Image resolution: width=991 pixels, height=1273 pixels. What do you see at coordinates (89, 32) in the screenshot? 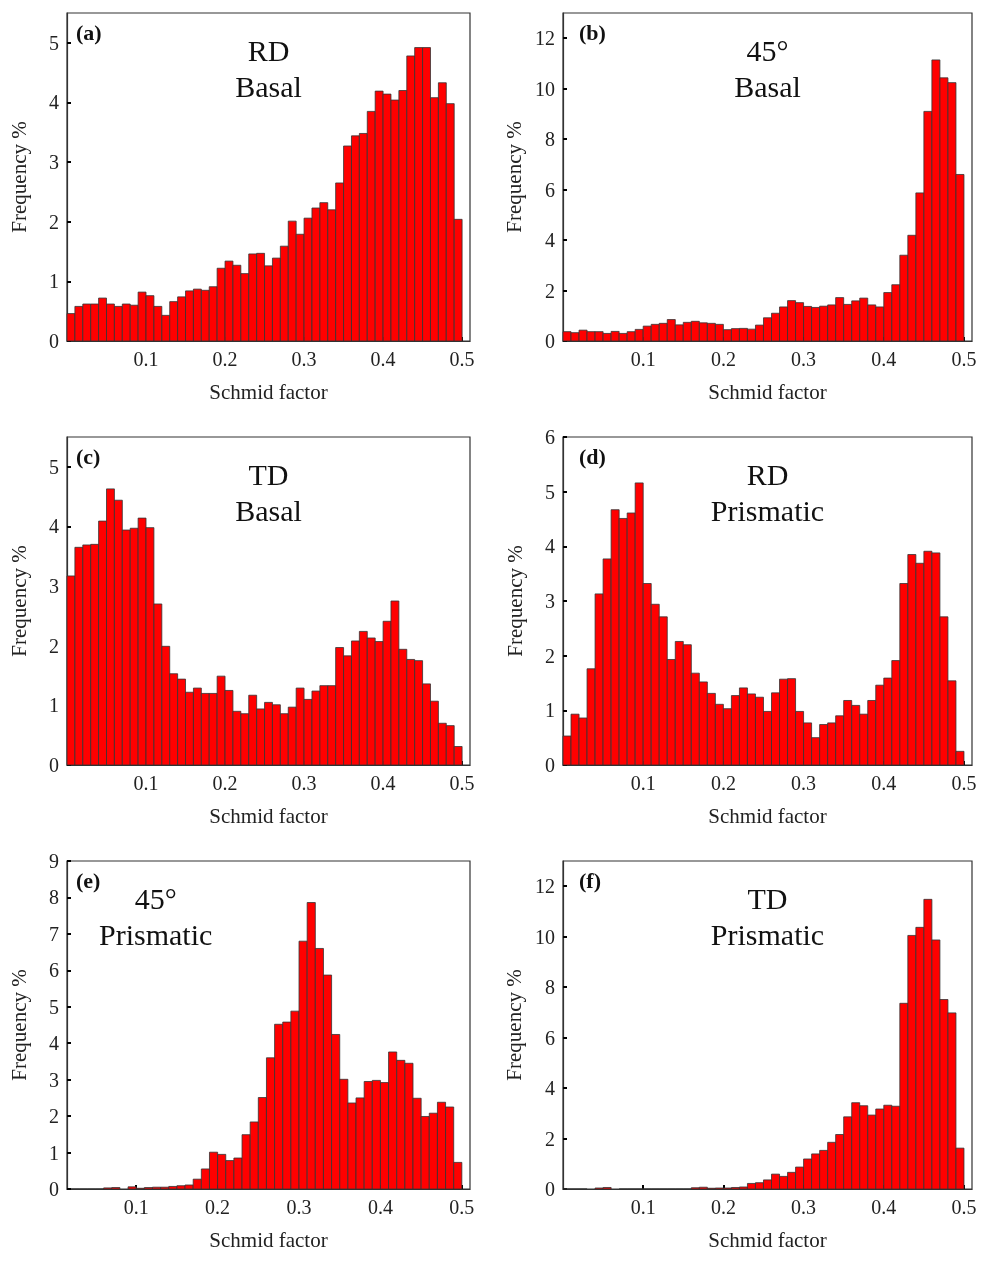
I see `chart-title: (a)` at bounding box center [89, 32].